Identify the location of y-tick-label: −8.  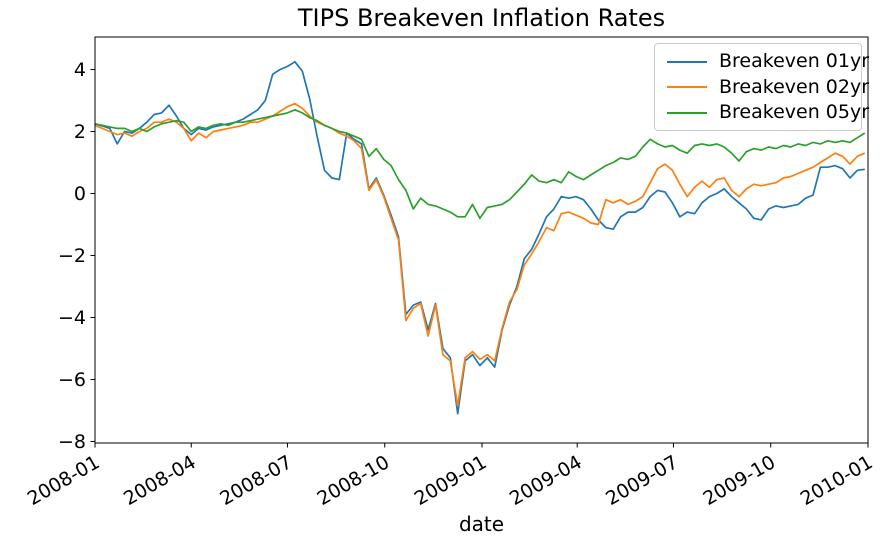
(72, 442).